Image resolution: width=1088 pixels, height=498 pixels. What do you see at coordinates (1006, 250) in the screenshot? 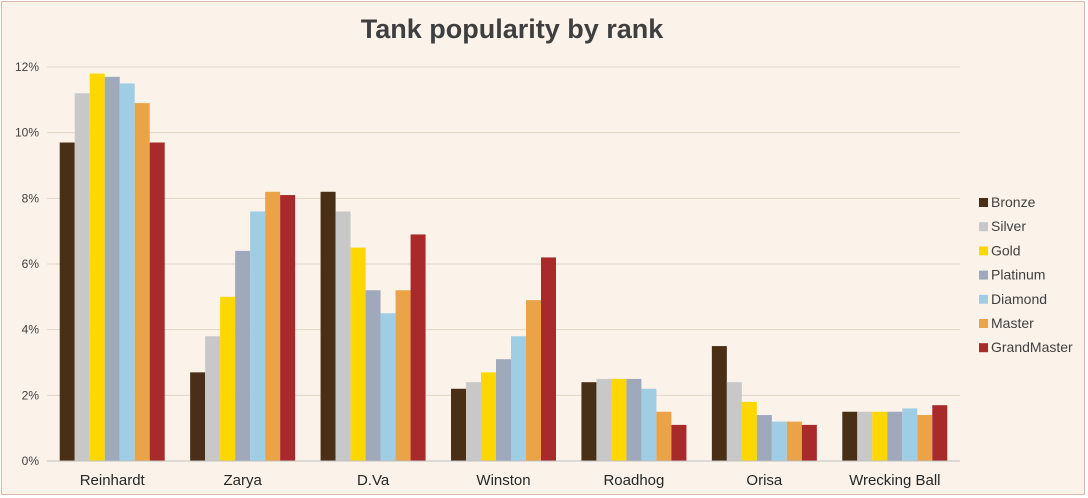
I see `legend-label-gold: Gold` at bounding box center [1006, 250].